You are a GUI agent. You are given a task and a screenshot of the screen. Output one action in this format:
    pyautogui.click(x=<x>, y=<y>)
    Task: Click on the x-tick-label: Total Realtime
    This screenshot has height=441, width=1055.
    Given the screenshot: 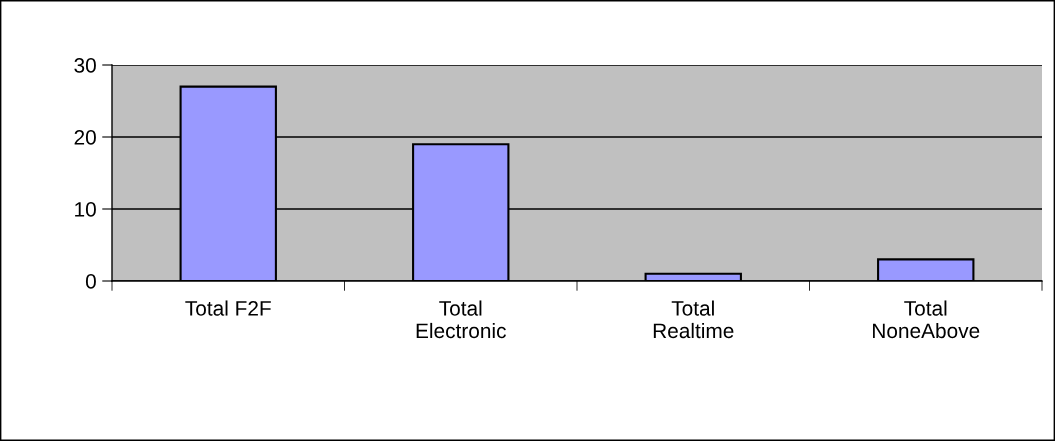 What is the action you would take?
    pyautogui.click(x=693, y=319)
    